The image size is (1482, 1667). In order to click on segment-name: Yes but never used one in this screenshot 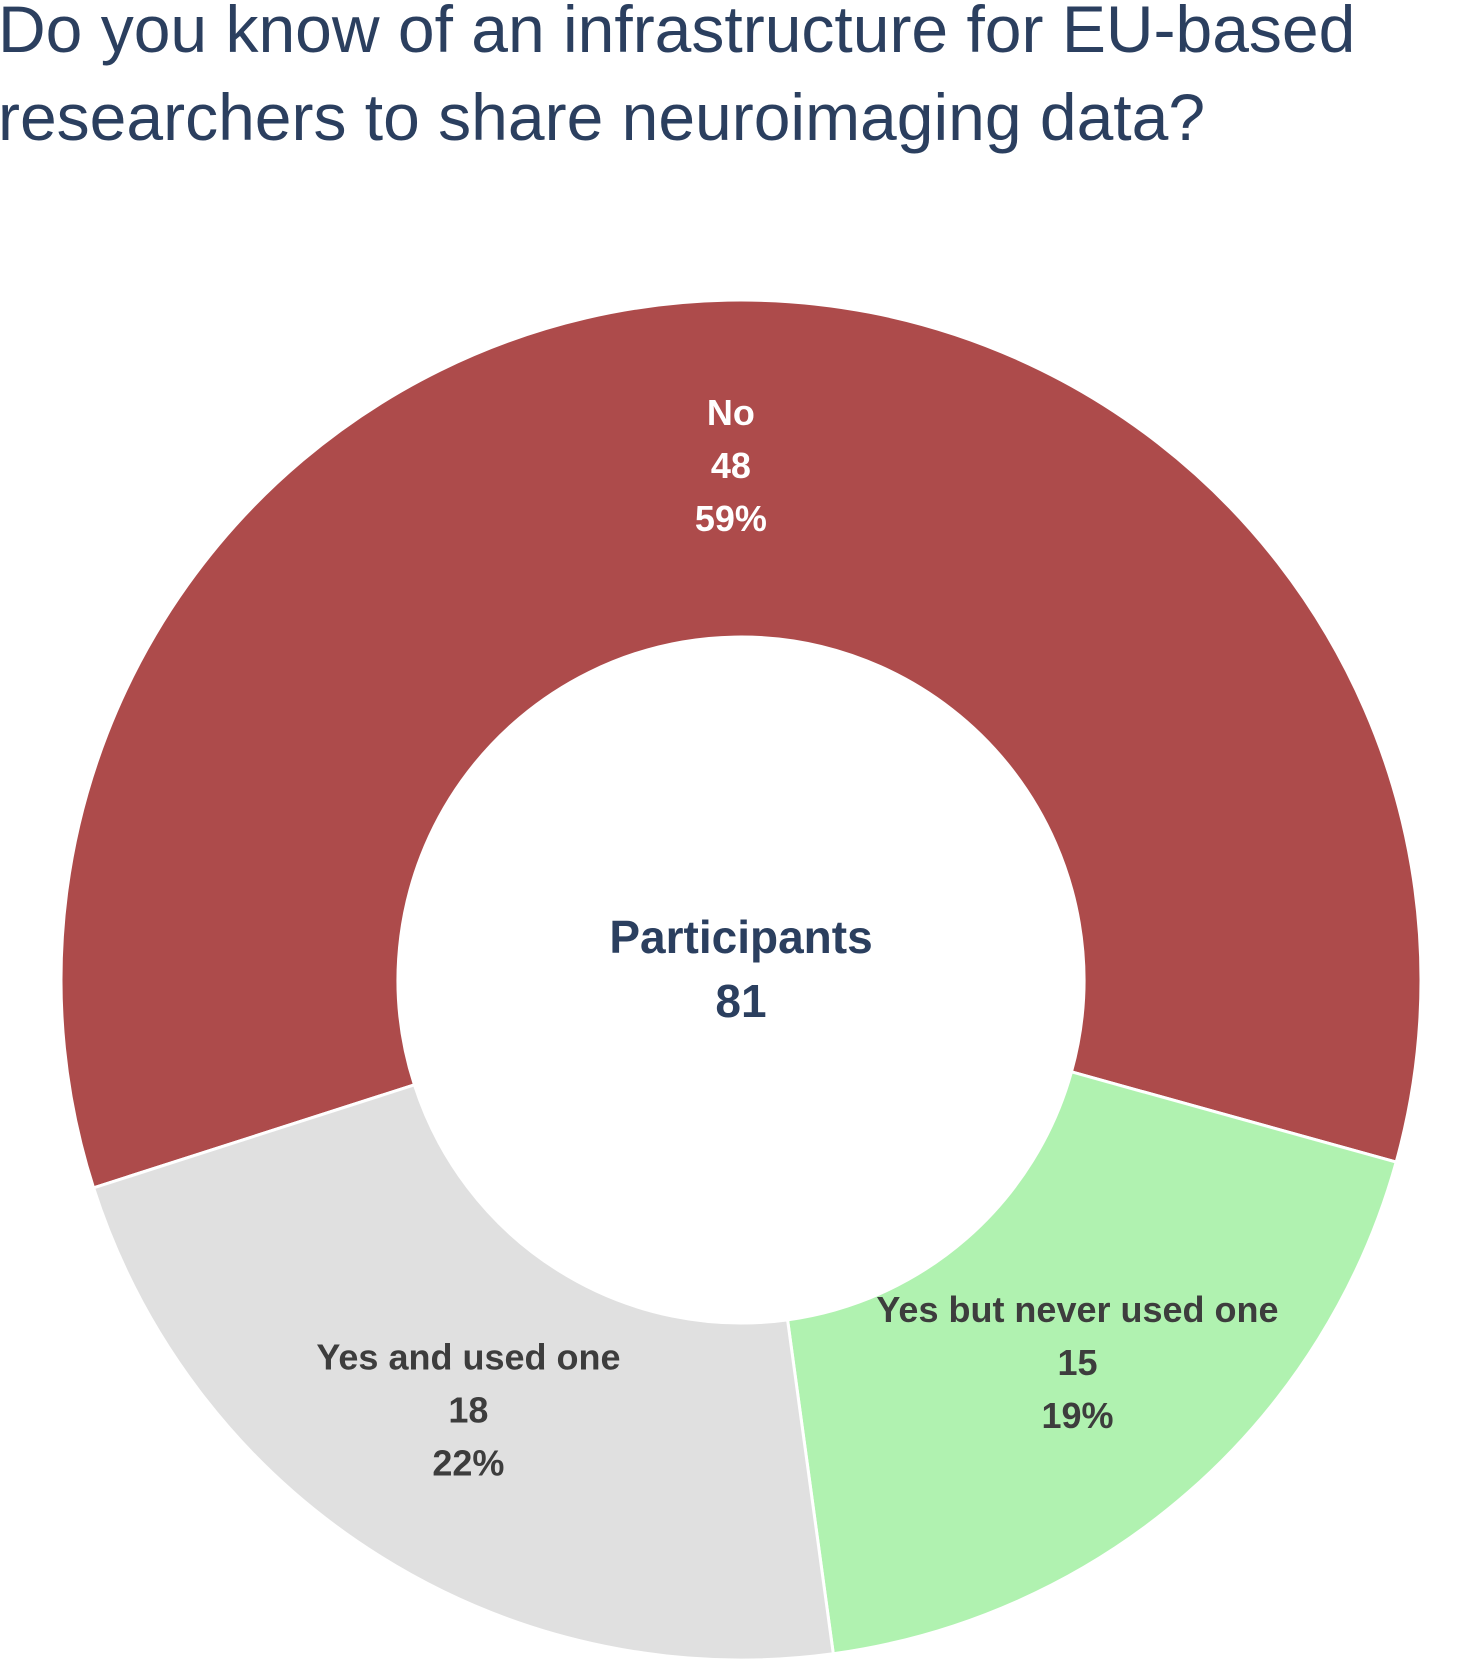, I will do `click(1077, 1309)`.